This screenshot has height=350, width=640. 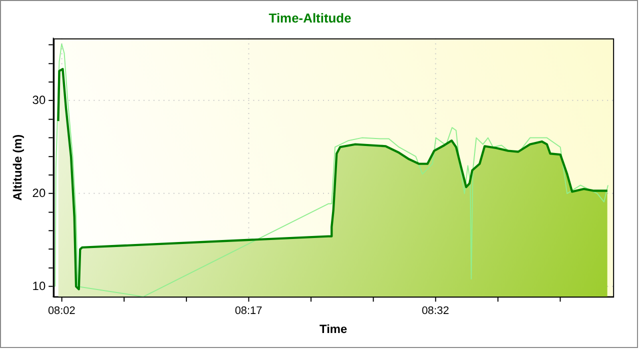 What do you see at coordinates (248, 311) in the screenshot?
I see `x-tick-label: 08:17` at bounding box center [248, 311].